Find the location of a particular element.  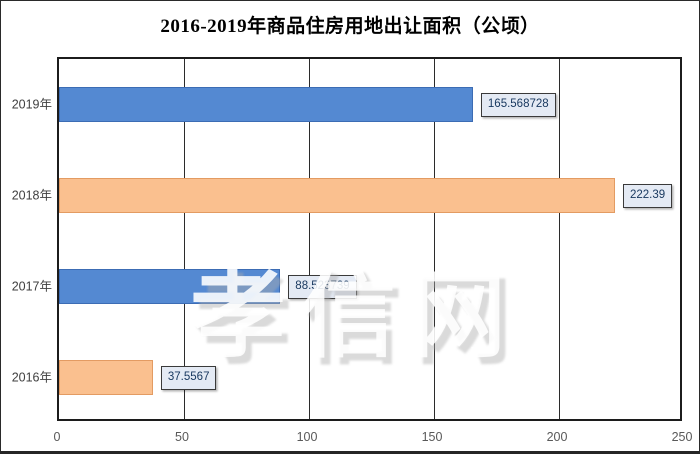

bar-2018 is located at coordinates (337, 195).